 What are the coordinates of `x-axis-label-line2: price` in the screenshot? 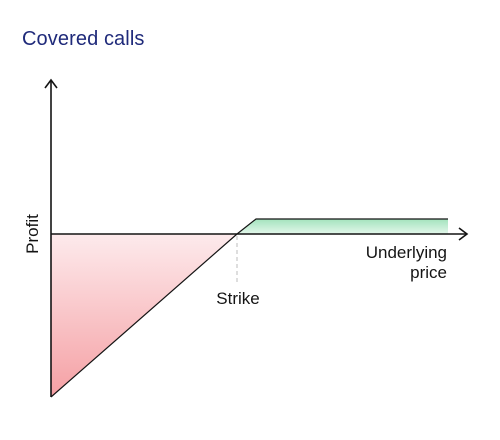 It's located at (428, 272).